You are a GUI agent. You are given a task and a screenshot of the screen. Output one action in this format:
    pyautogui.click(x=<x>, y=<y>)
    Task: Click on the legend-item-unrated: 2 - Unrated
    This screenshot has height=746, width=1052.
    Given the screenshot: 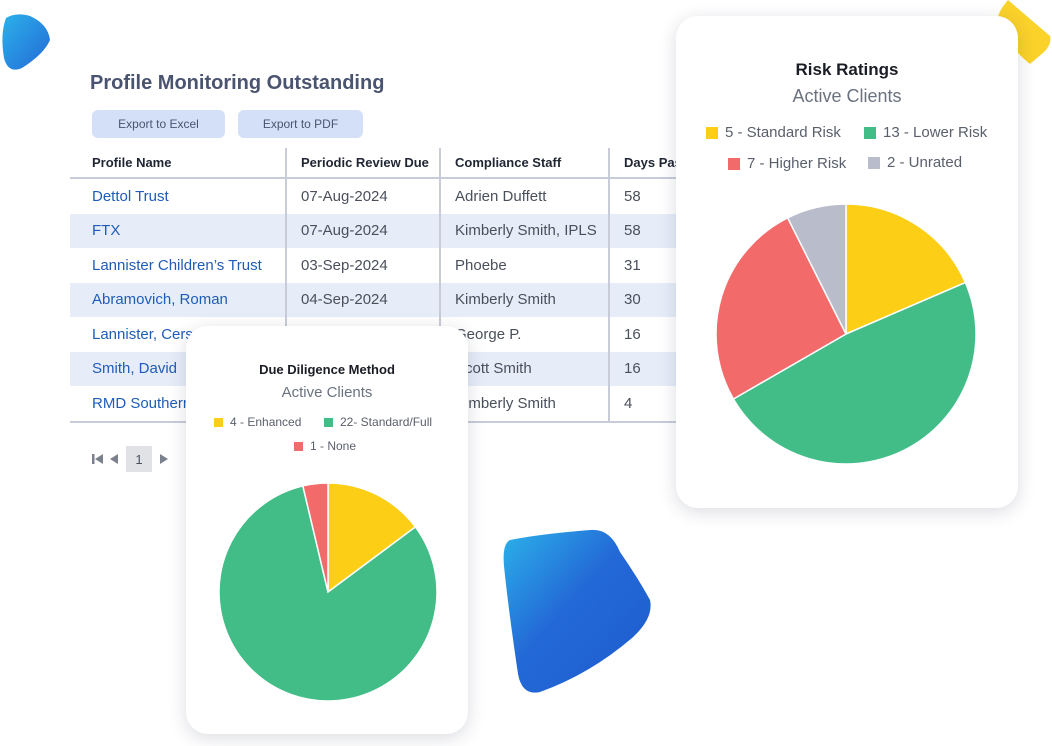 What is the action you would take?
    pyautogui.click(x=915, y=162)
    